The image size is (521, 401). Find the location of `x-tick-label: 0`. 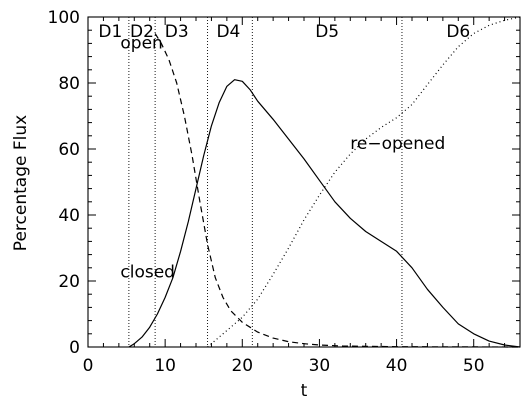

x-tick-label: 0 is located at coordinates (88, 366).